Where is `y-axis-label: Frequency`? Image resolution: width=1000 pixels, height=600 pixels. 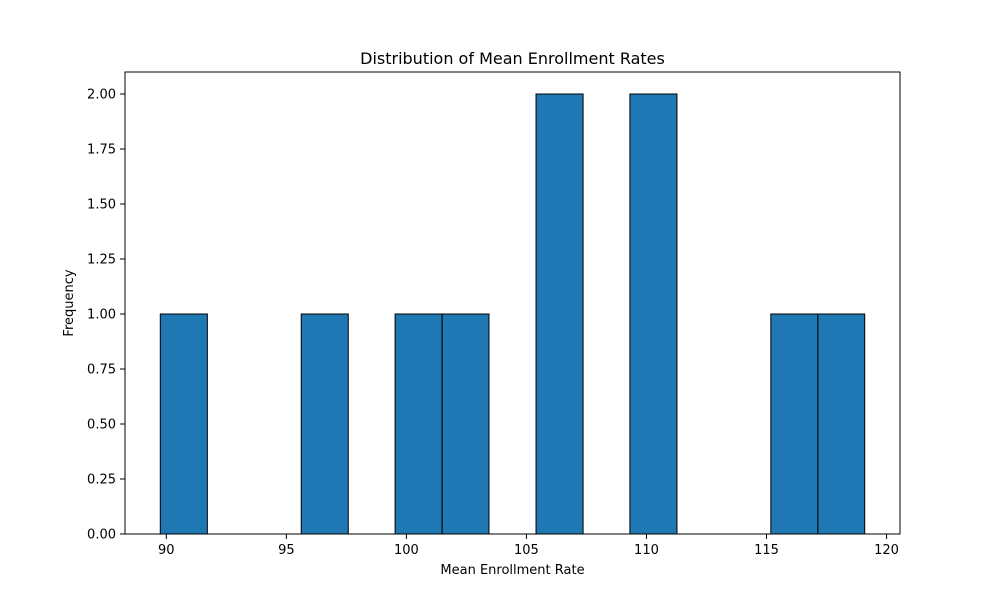
y-axis-label: Frequency is located at coordinates (69, 302).